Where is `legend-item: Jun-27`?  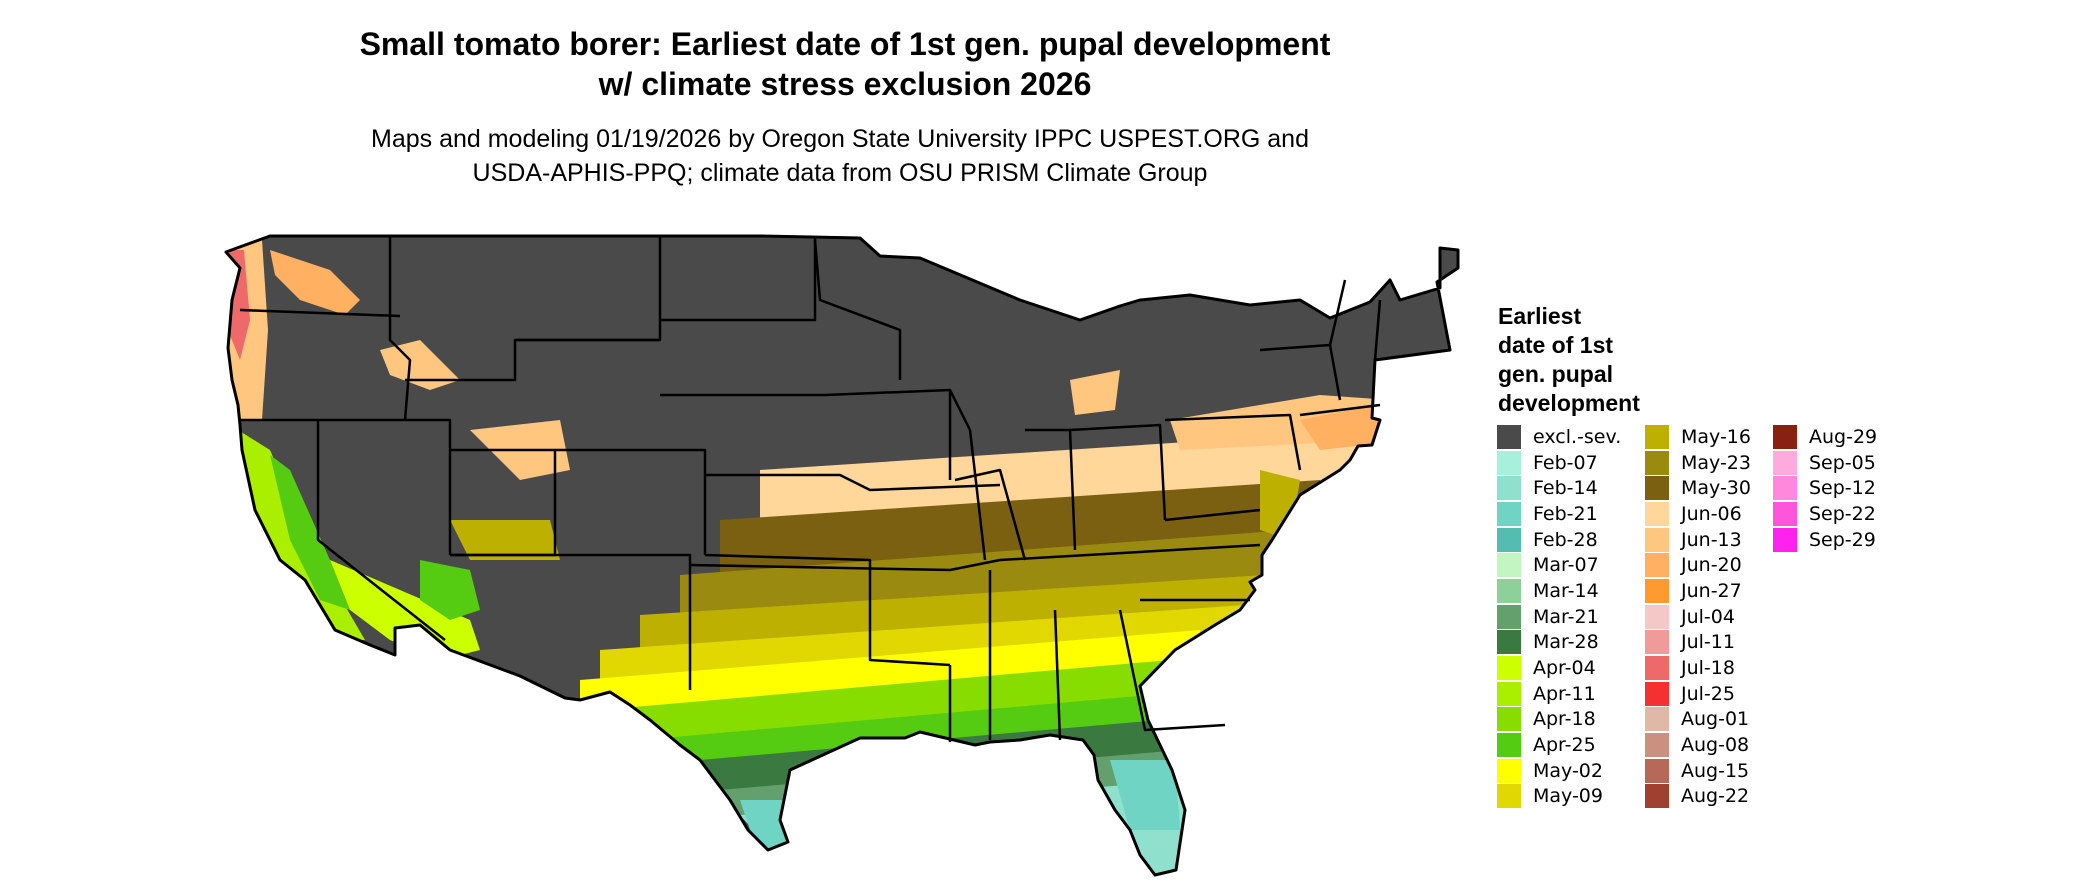
legend-item: Jun-27 is located at coordinates (1698, 591).